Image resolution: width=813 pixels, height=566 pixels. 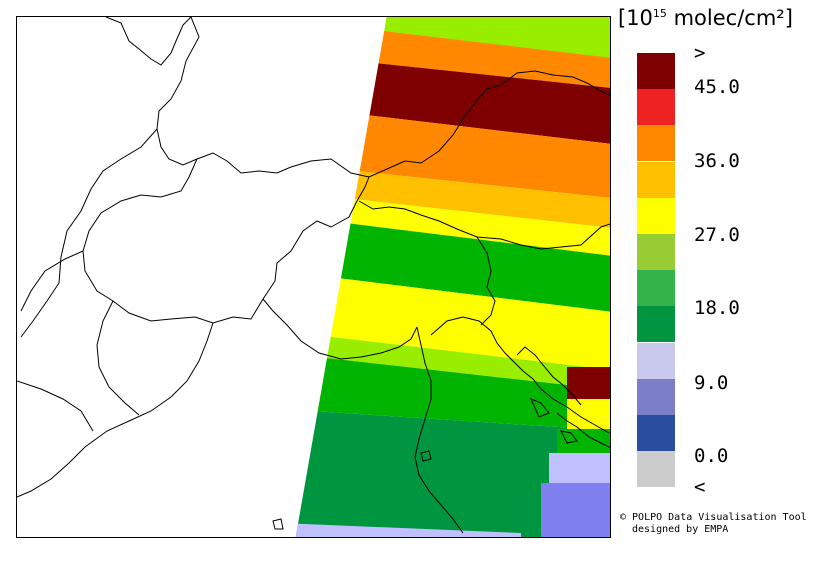 I want to click on credit-line-2: designed by EMPA, so click(x=680, y=529).